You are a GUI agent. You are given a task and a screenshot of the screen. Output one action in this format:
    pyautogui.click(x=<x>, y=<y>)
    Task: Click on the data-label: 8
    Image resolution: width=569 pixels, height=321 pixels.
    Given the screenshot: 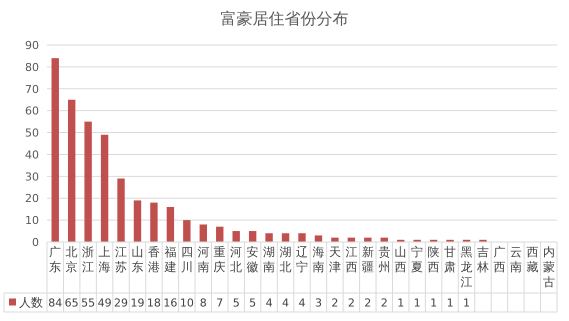 What is the action you would take?
    pyautogui.click(x=203, y=303)
    